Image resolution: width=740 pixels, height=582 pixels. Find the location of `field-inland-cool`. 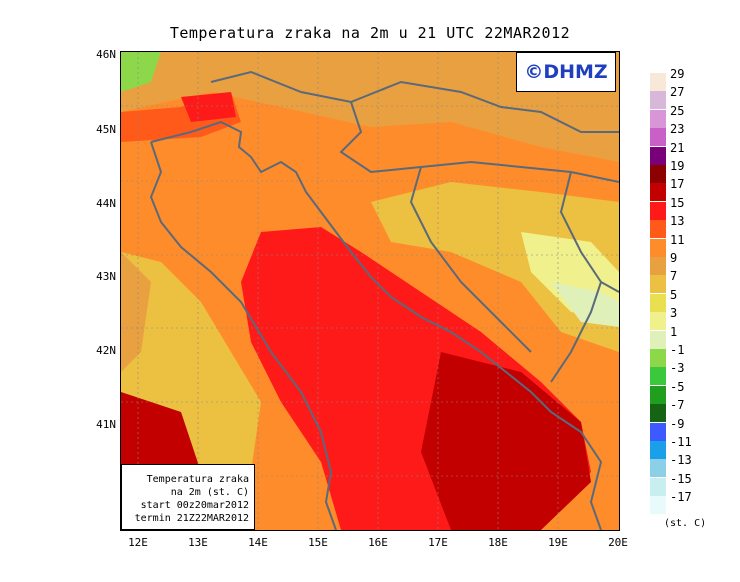

field-inland-cool is located at coordinates (495, 267).